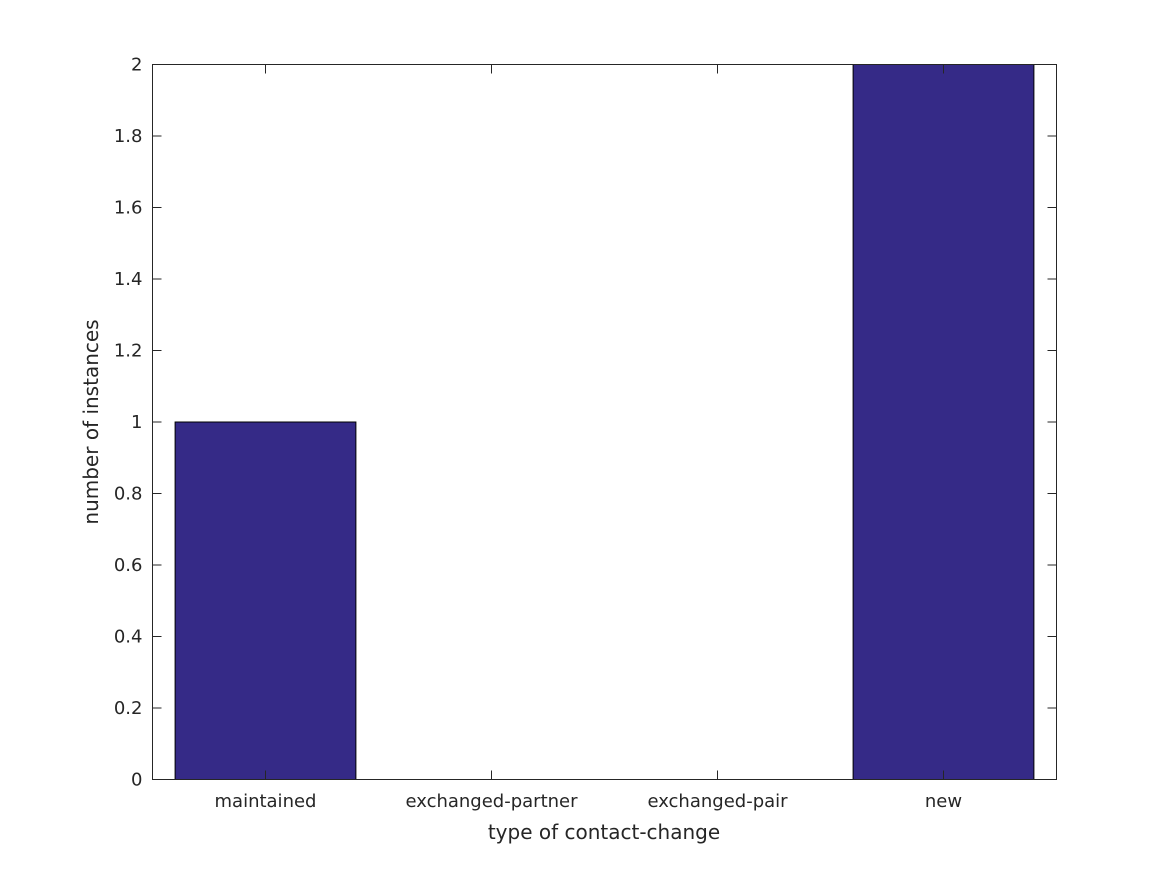 Image resolution: width=1167 pixels, height=879 pixels. Describe the element at coordinates (136, 422) in the screenshot. I see `y-tick-label: 1` at that location.